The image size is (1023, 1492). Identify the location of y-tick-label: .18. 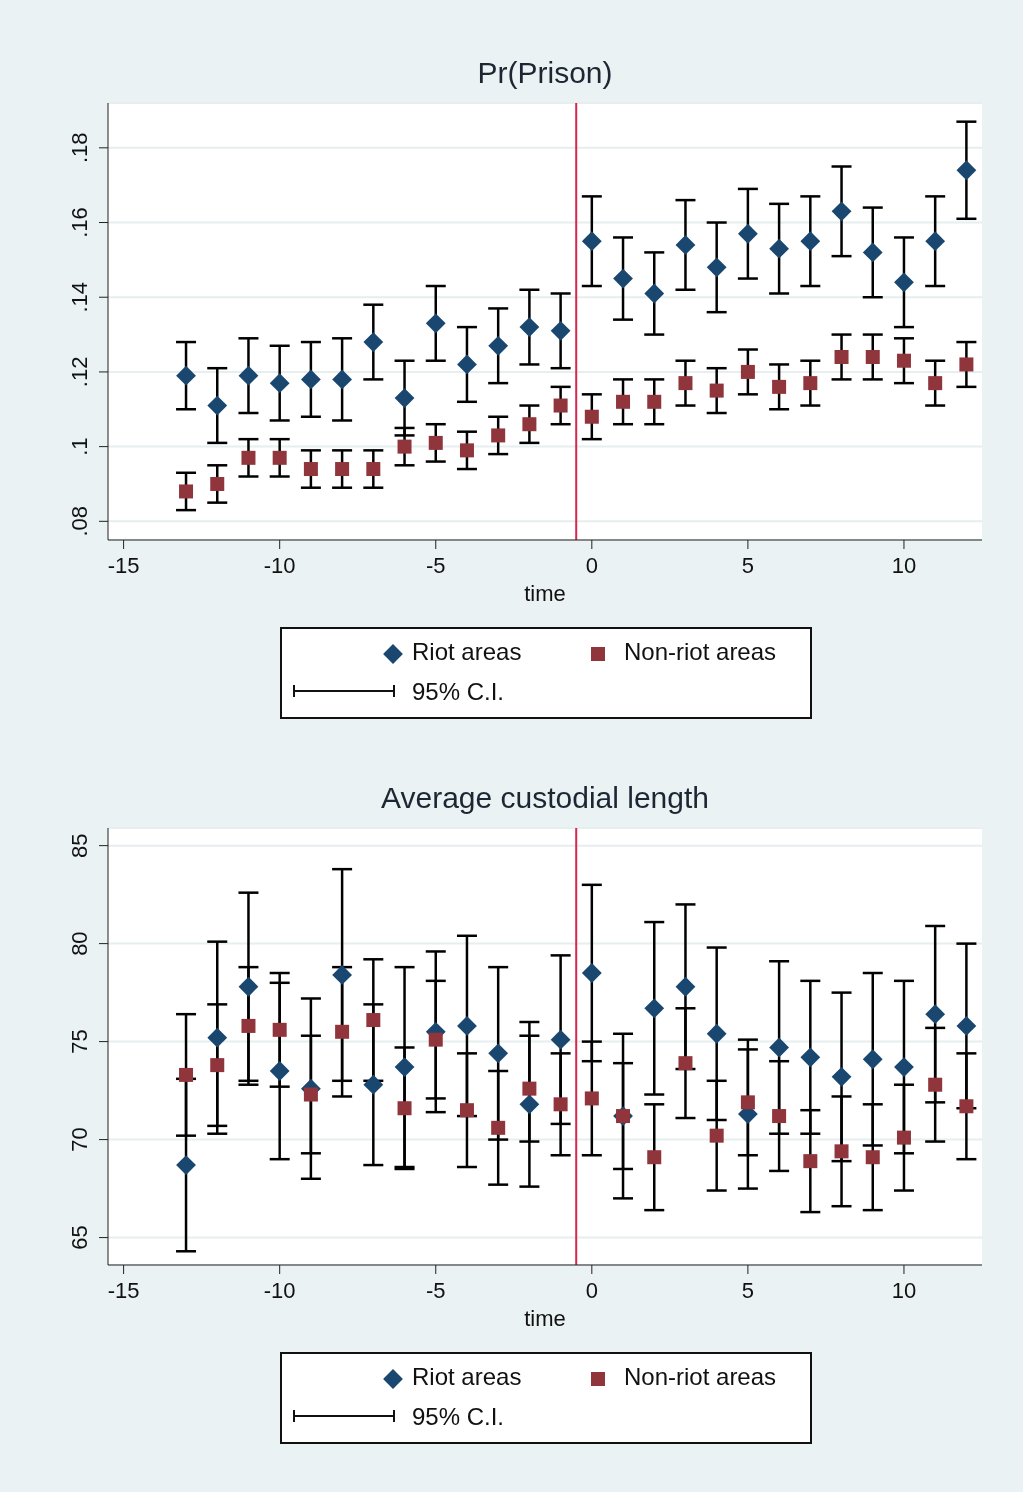
(79, 148).